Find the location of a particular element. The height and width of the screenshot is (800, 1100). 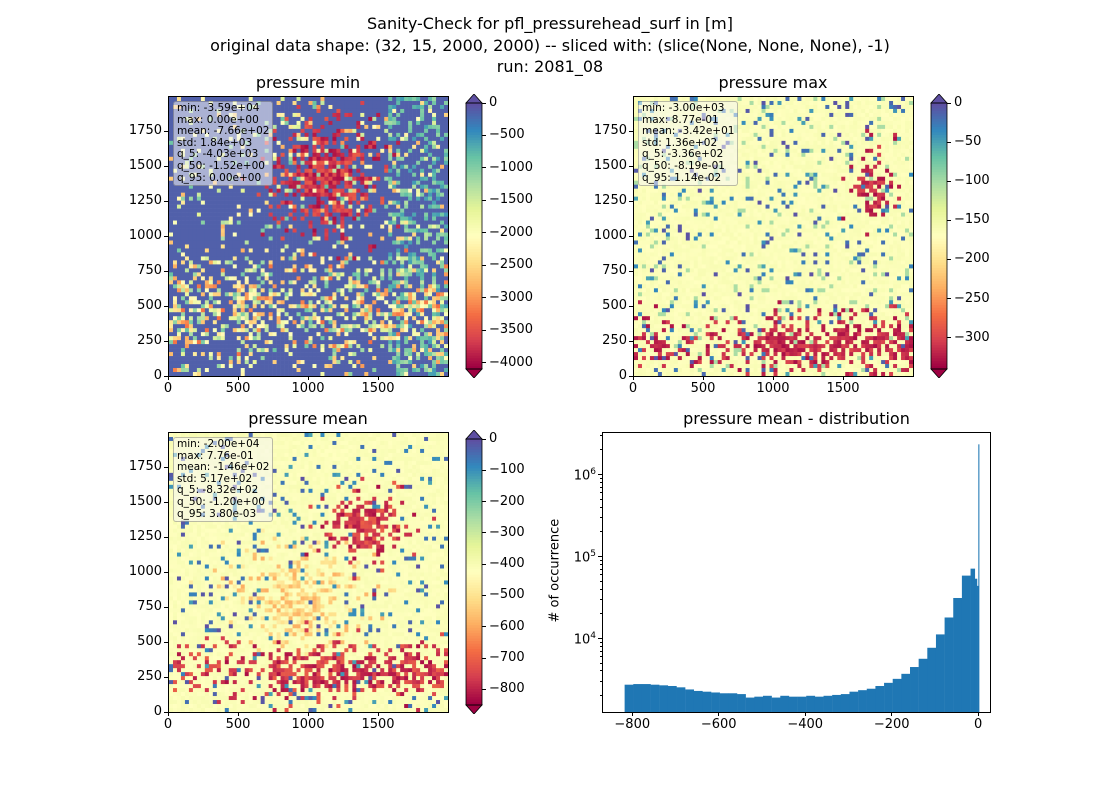

pmean-ytick-label: 1250 is located at coordinates (145, 536).